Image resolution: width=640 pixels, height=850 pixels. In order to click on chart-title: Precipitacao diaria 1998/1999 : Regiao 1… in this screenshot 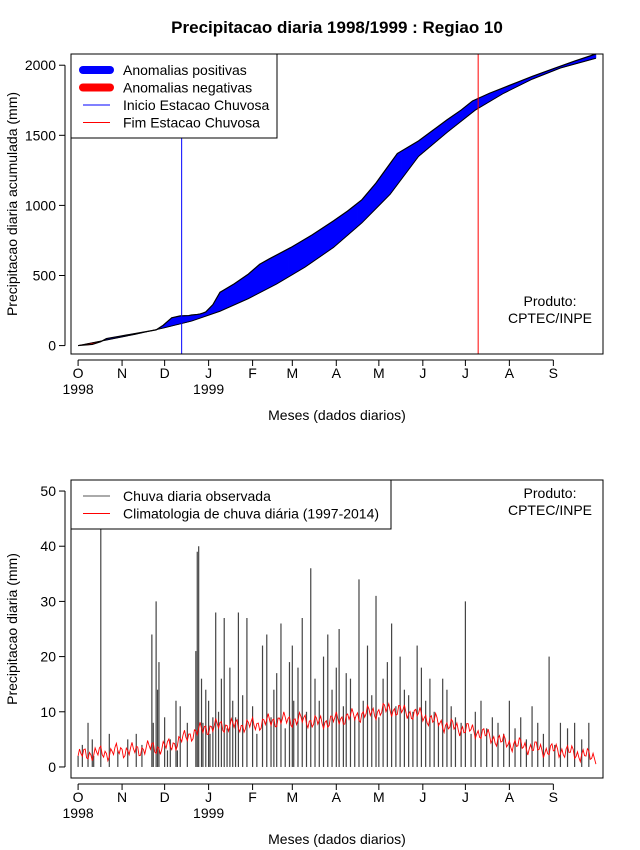, I will do `click(337, 27)`.